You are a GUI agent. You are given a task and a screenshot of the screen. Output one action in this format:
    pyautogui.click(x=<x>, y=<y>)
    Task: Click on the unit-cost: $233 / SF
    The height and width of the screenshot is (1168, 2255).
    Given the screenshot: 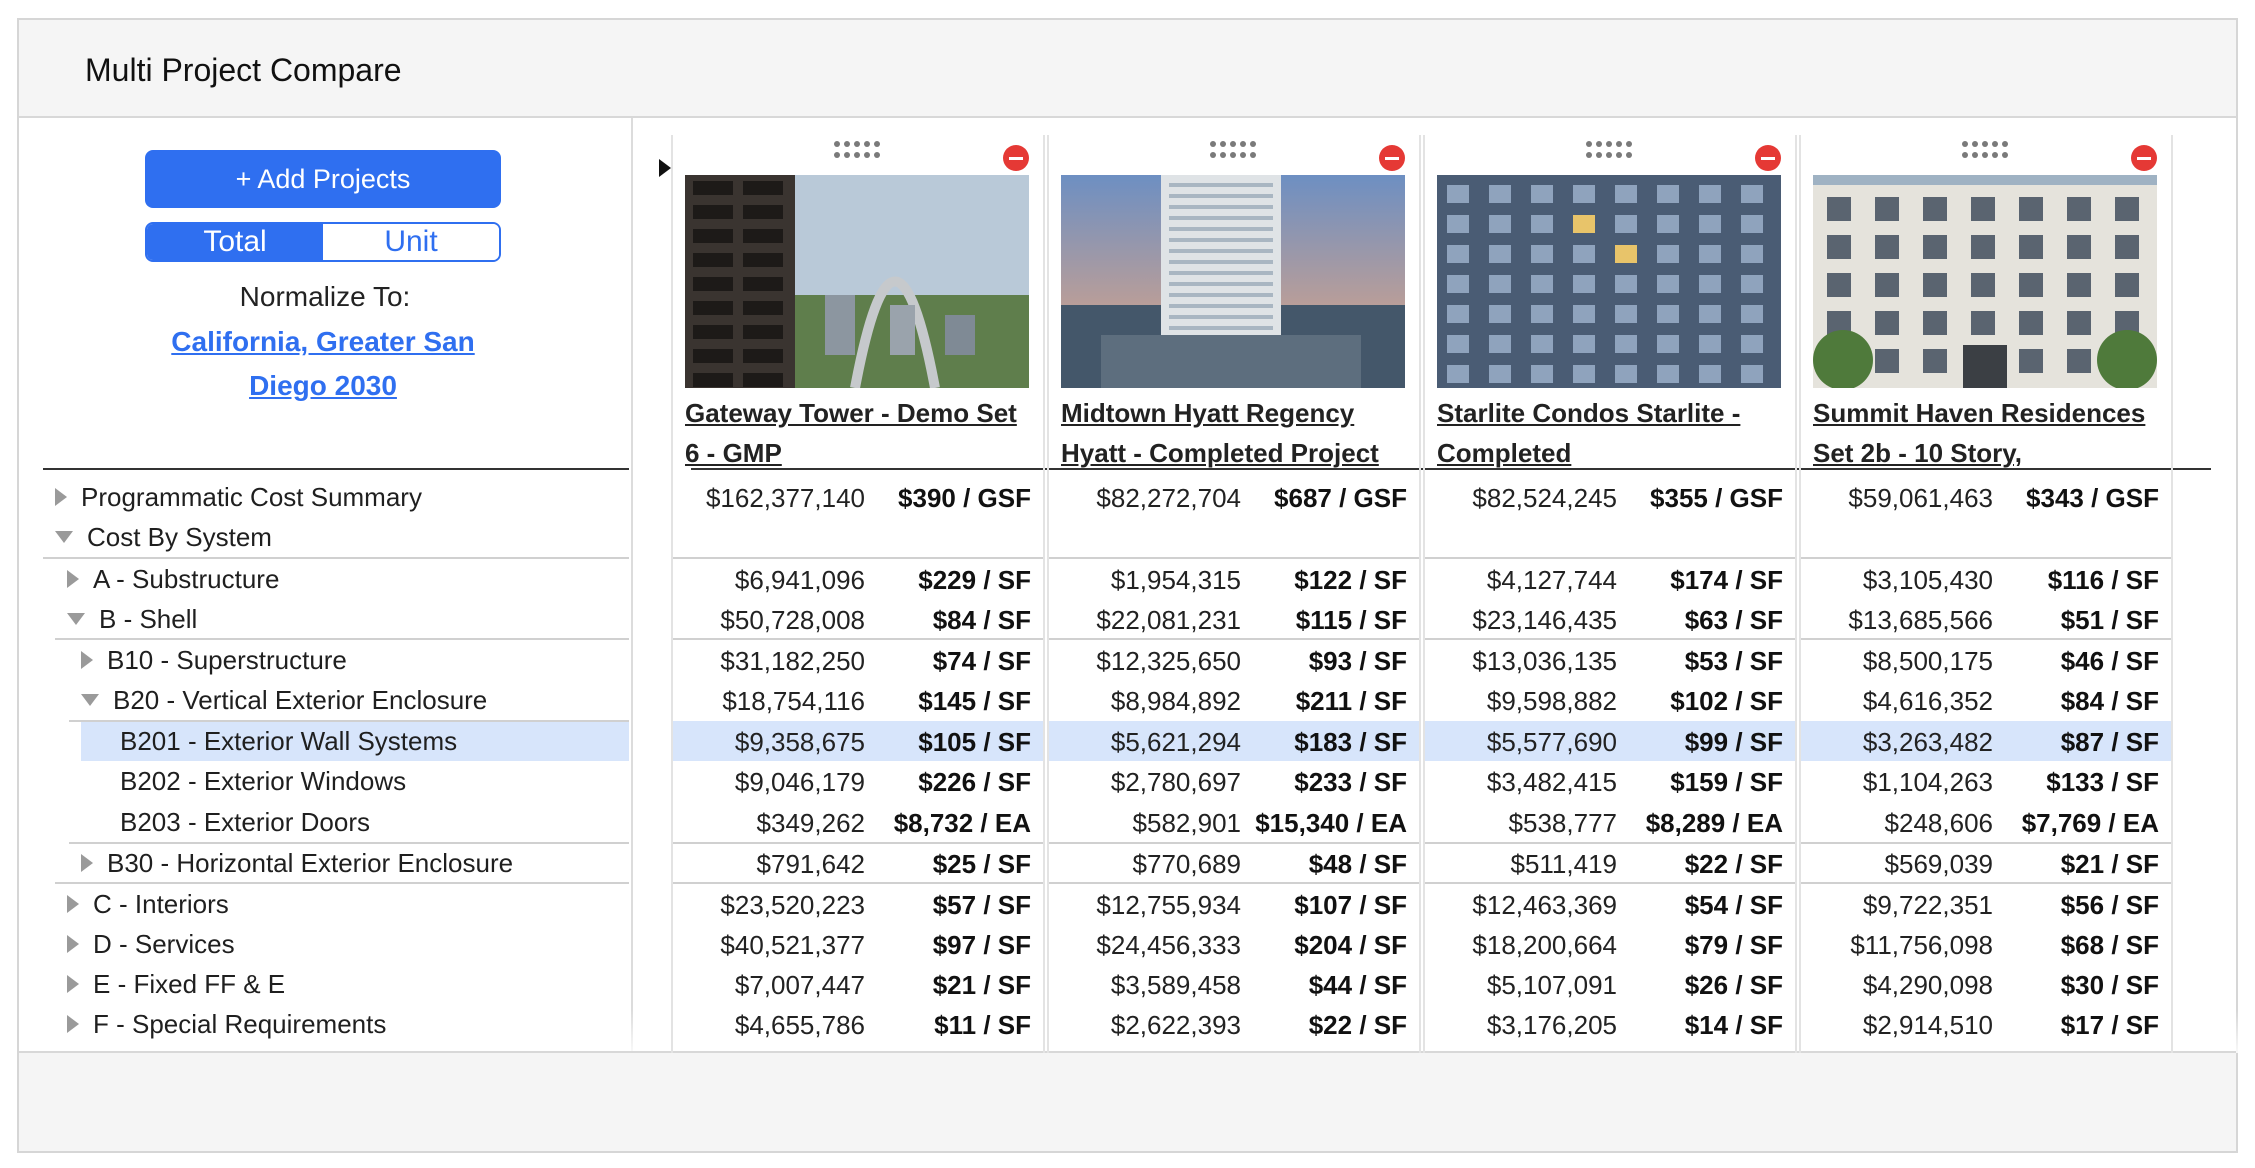 What is the action you would take?
    pyautogui.click(x=1350, y=782)
    